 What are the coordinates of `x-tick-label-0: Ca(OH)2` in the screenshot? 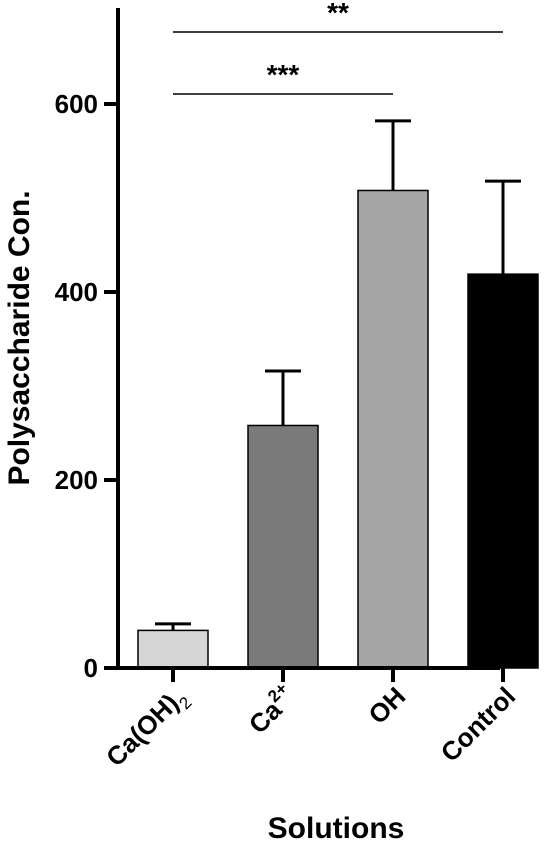 It's located at (147, 728).